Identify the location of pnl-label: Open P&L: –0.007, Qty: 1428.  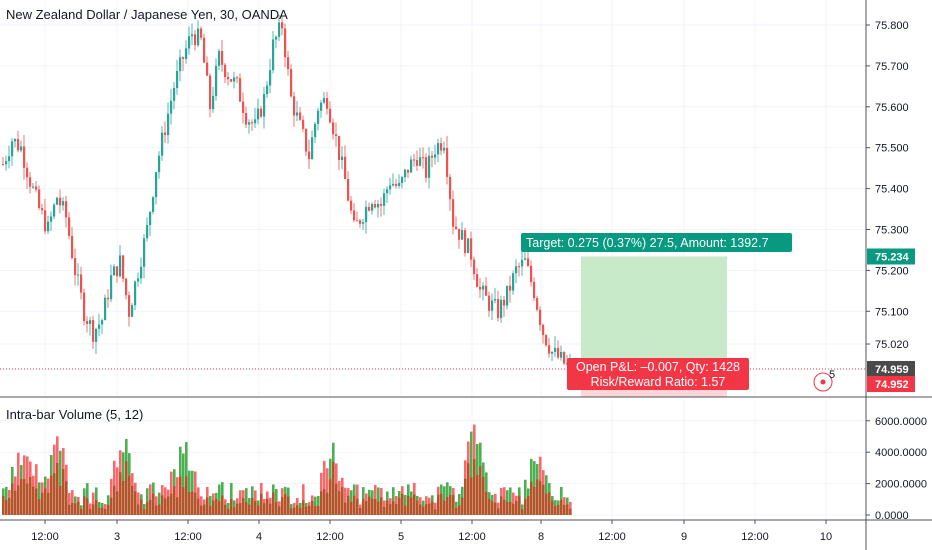
(658, 367).